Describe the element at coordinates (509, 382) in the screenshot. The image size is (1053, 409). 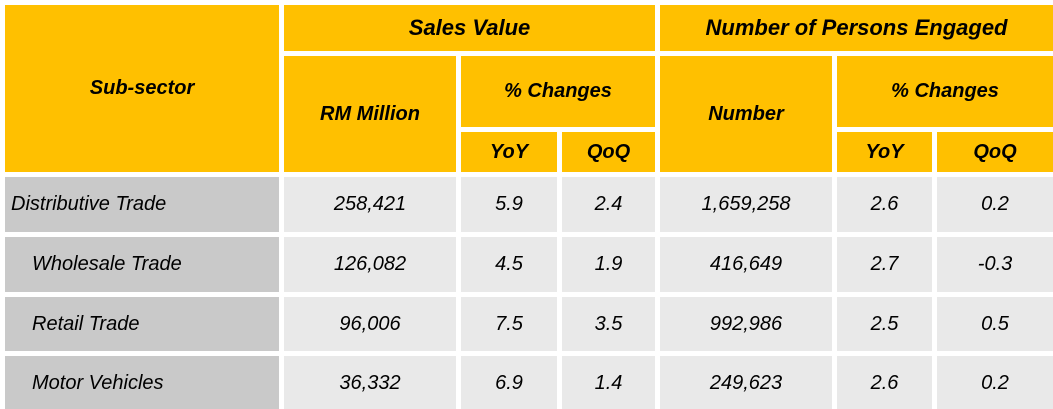
I see `cell-sales-yoy: 6.9` at that location.